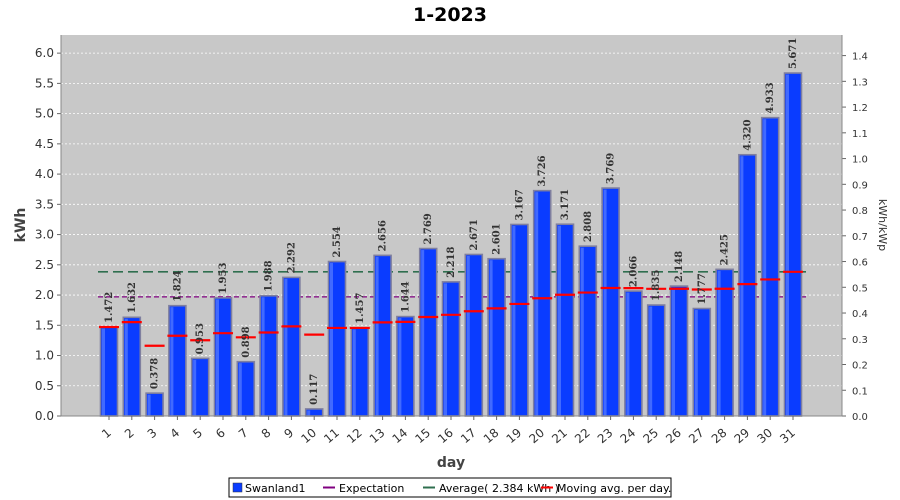 The width and height of the screenshot is (900, 500). Describe the element at coordinates (152, 434) in the screenshot. I see `x-tick-label: 3` at that location.